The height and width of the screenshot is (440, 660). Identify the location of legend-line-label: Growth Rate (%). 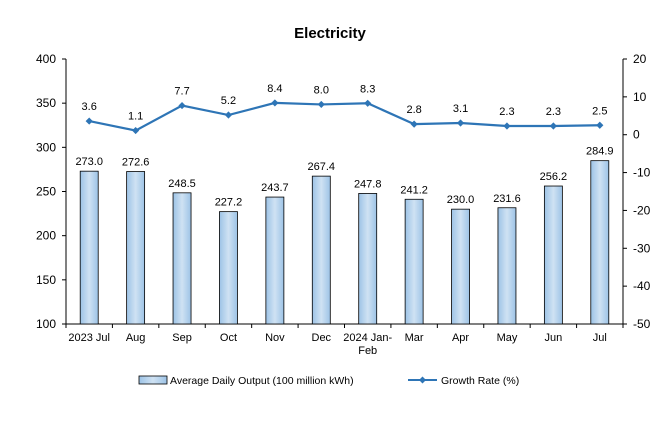
(480, 381).